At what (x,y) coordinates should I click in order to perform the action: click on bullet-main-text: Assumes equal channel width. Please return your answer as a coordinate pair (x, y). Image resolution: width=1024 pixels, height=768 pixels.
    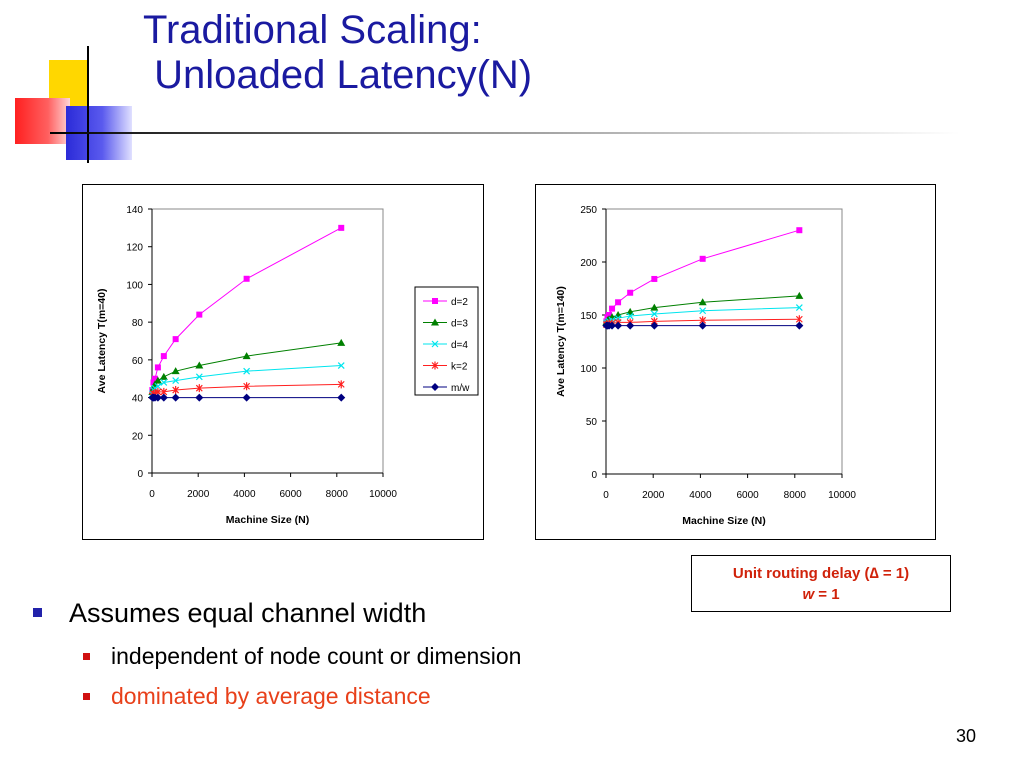
    Looking at the image, I should click on (248, 613).